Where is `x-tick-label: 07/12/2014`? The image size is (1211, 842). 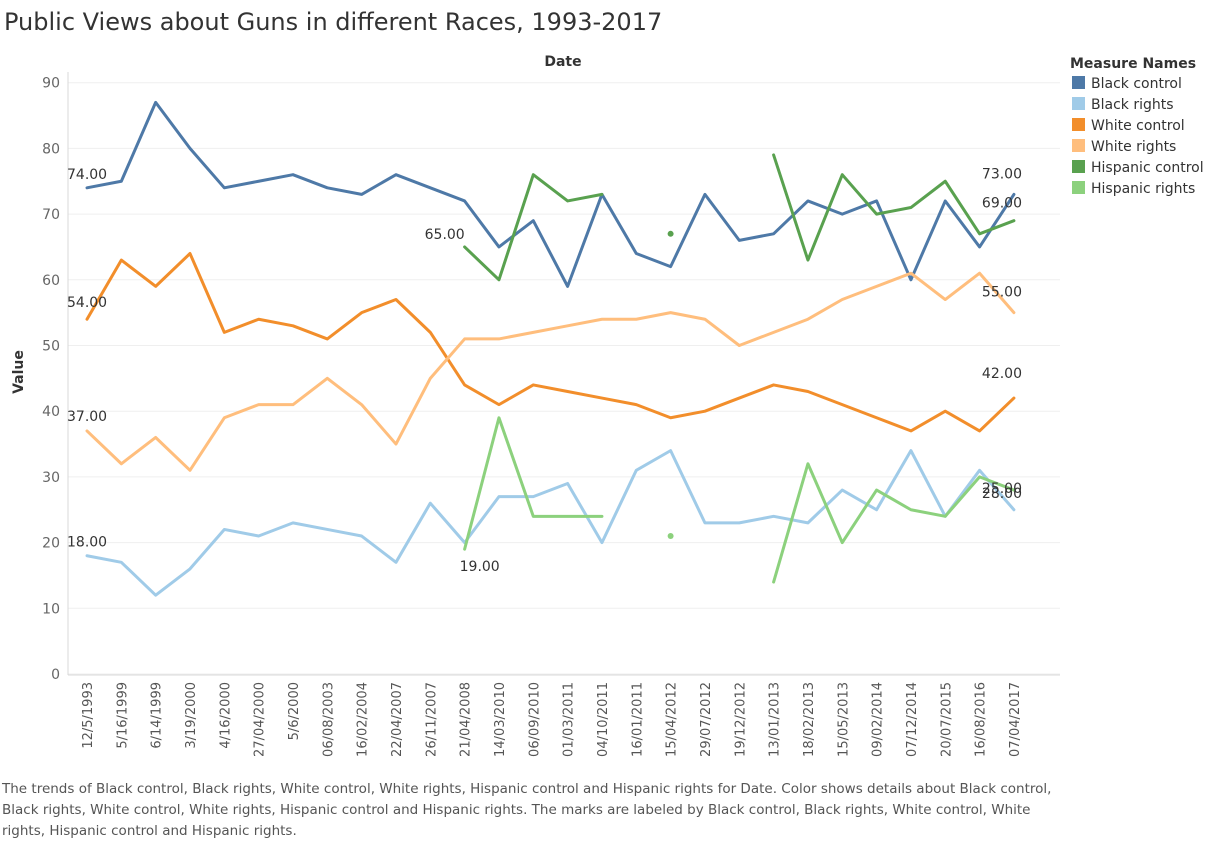
x-tick-label: 07/12/2014 is located at coordinates (912, 719).